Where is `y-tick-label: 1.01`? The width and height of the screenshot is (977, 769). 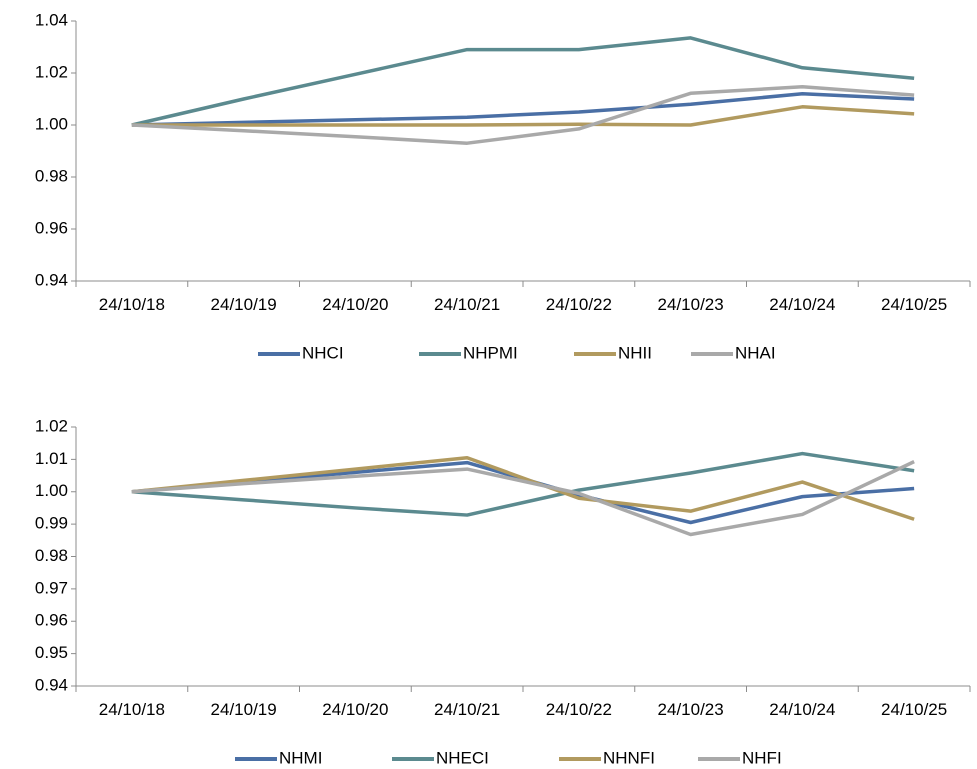
y-tick-label: 1.01 is located at coordinates (51, 458).